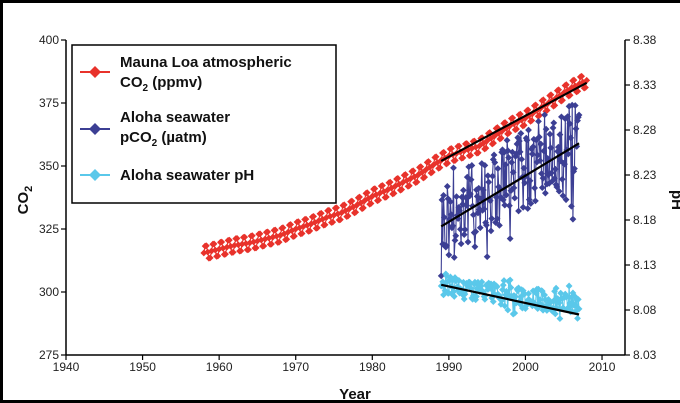  Describe the element at coordinates (175, 117) in the screenshot. I see `legend-label-aloha-pco2-line1: Aloha seawater` at that location.